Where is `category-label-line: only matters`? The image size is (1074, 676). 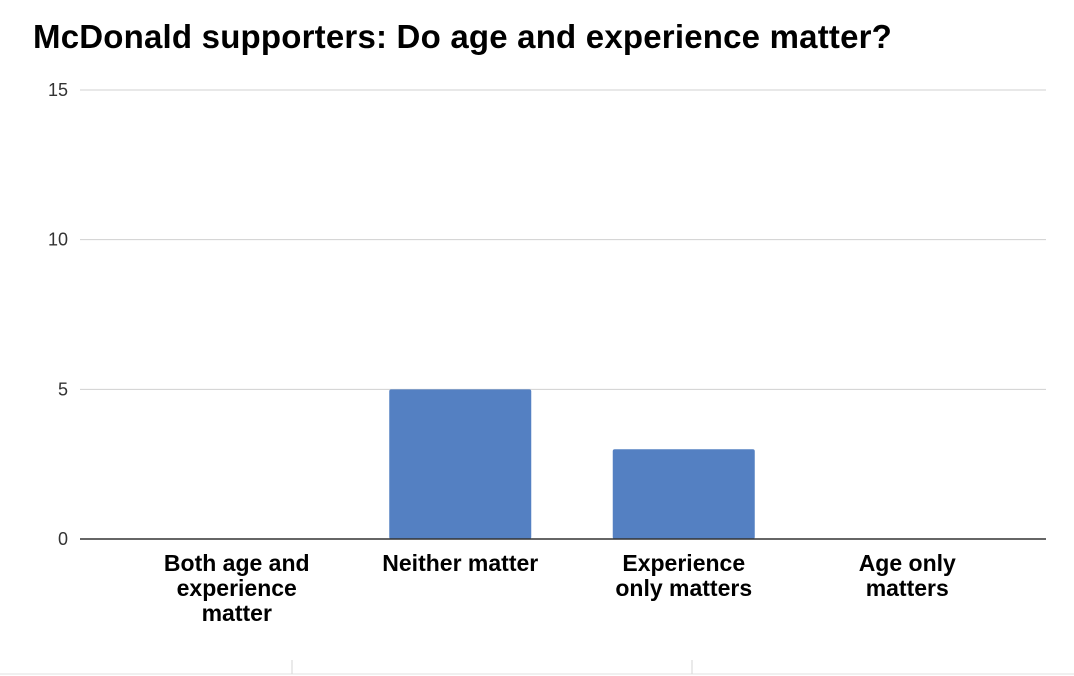
category-label-line: only matters is located at coordinates (683, 588).